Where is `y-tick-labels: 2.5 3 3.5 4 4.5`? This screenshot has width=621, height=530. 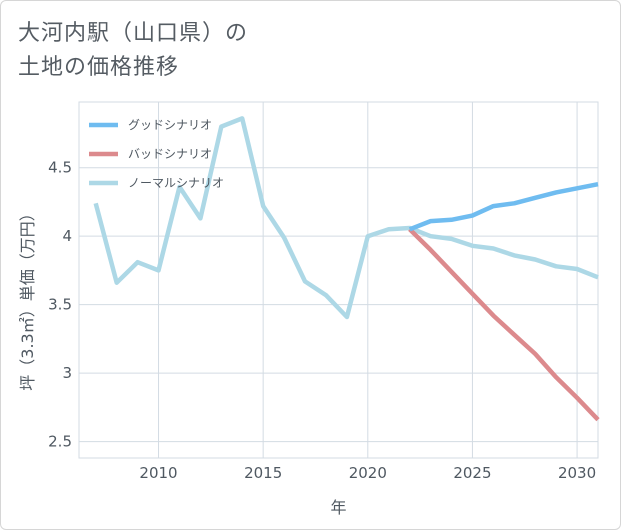 y-tick-labels: 2.5 3 3.5 4 4.5 is located at coordinates (60, 305).